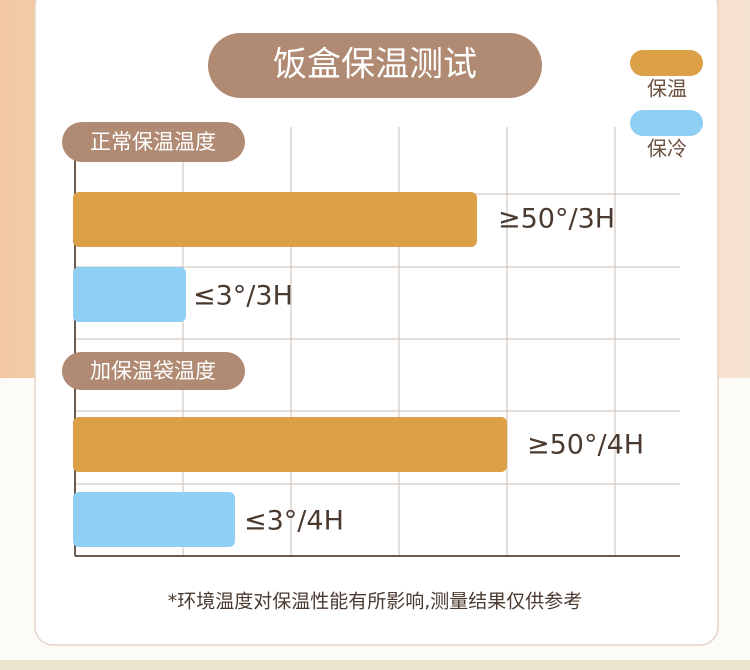 Image resolution: width=750 pixels, height=670 pixels. I want to click on bar-label: ≤3°/3H, so click(243, 296).